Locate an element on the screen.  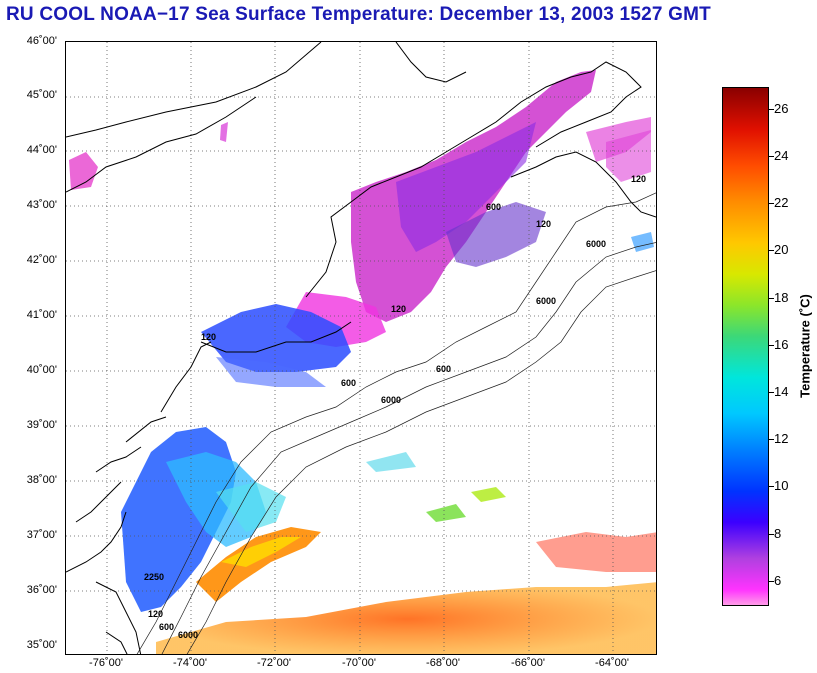
lat-label: 46˚00' is located at coordinates (41, 41).